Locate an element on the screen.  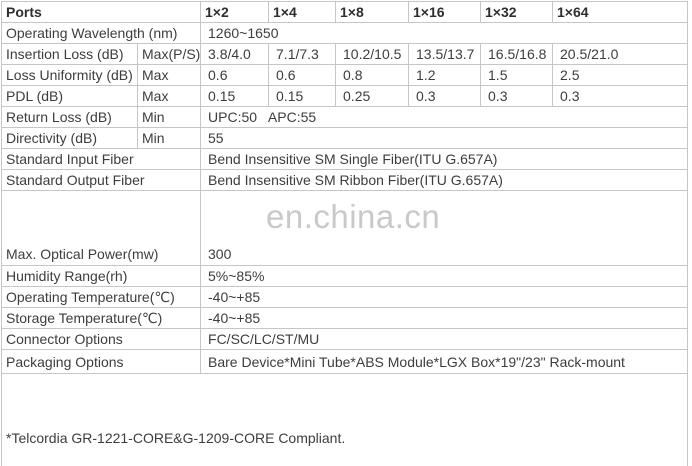
value-connector-options: FC/SC/LC/ST/MU is located at coordinates (444, 339).